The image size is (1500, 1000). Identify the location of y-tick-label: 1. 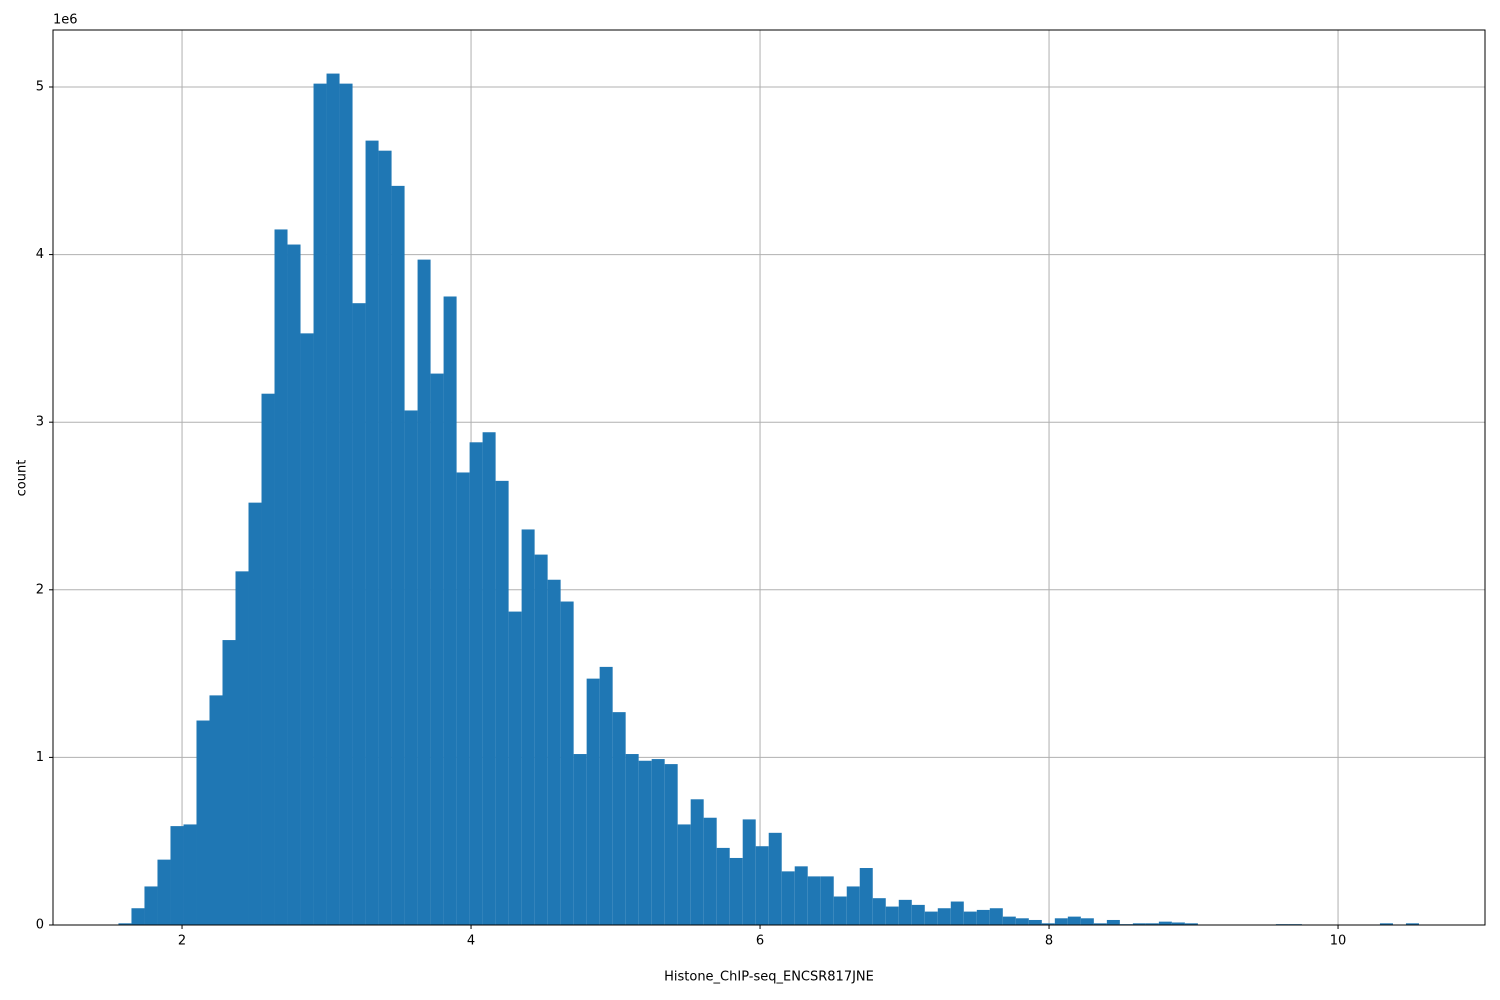
(40, 757).